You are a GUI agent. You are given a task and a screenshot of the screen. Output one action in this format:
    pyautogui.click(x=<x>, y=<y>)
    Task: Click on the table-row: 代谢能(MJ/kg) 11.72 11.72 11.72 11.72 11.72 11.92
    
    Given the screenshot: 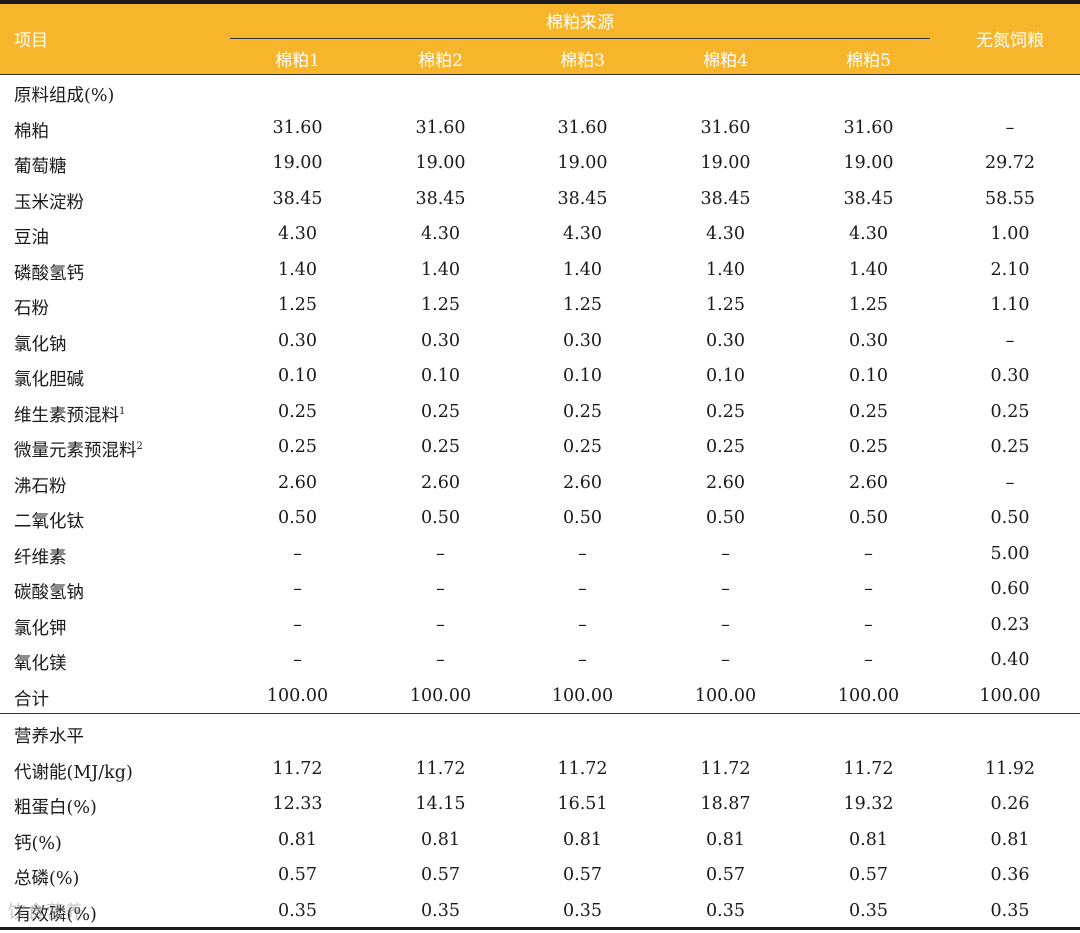 What is the action you would take?
    pyautogui.click(x=540, y=771)
    